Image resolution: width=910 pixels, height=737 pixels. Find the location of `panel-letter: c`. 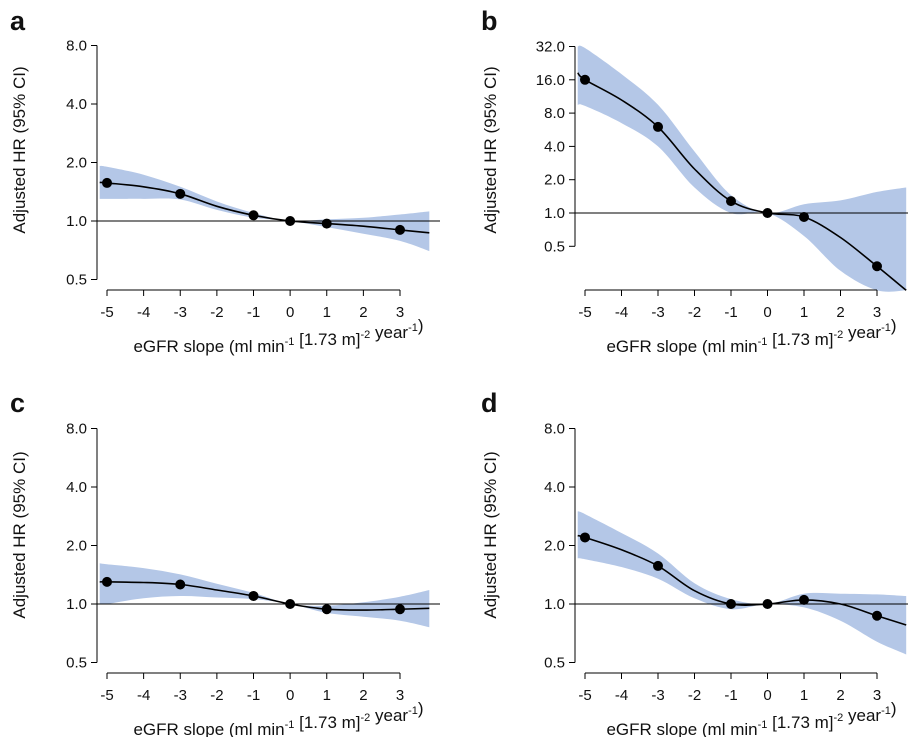

panel-letter: c is located at coordinates (17, 403).